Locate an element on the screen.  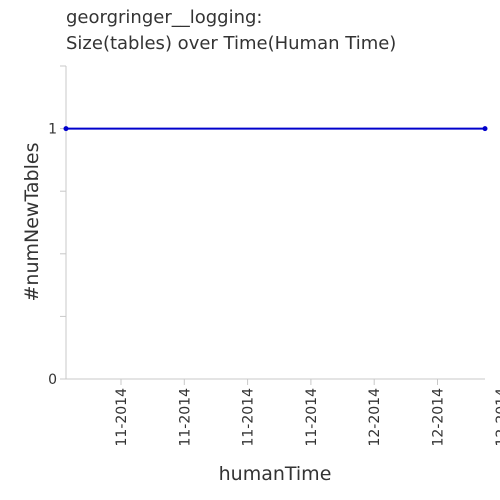
chart-subtitle: Size(tables) over Time(Human Time) is located at coordinates (231, 43).